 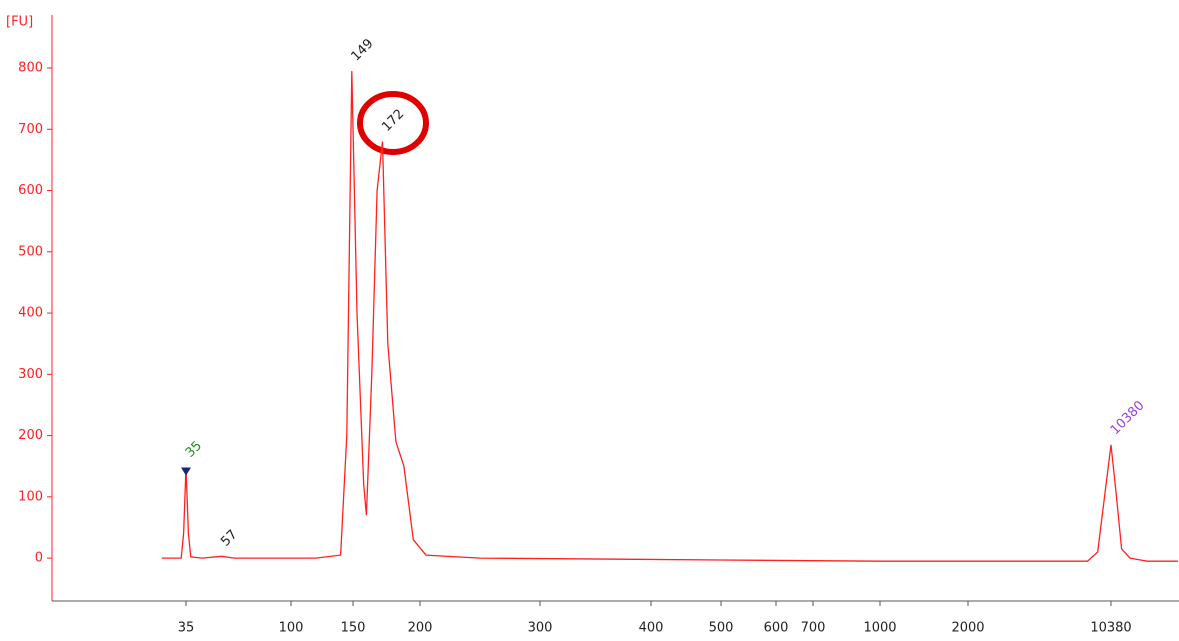 What do you see at coordinates (721, 628) in the screenshot?
I see `x-tick-label: 500` at bounding box center [721, 628].